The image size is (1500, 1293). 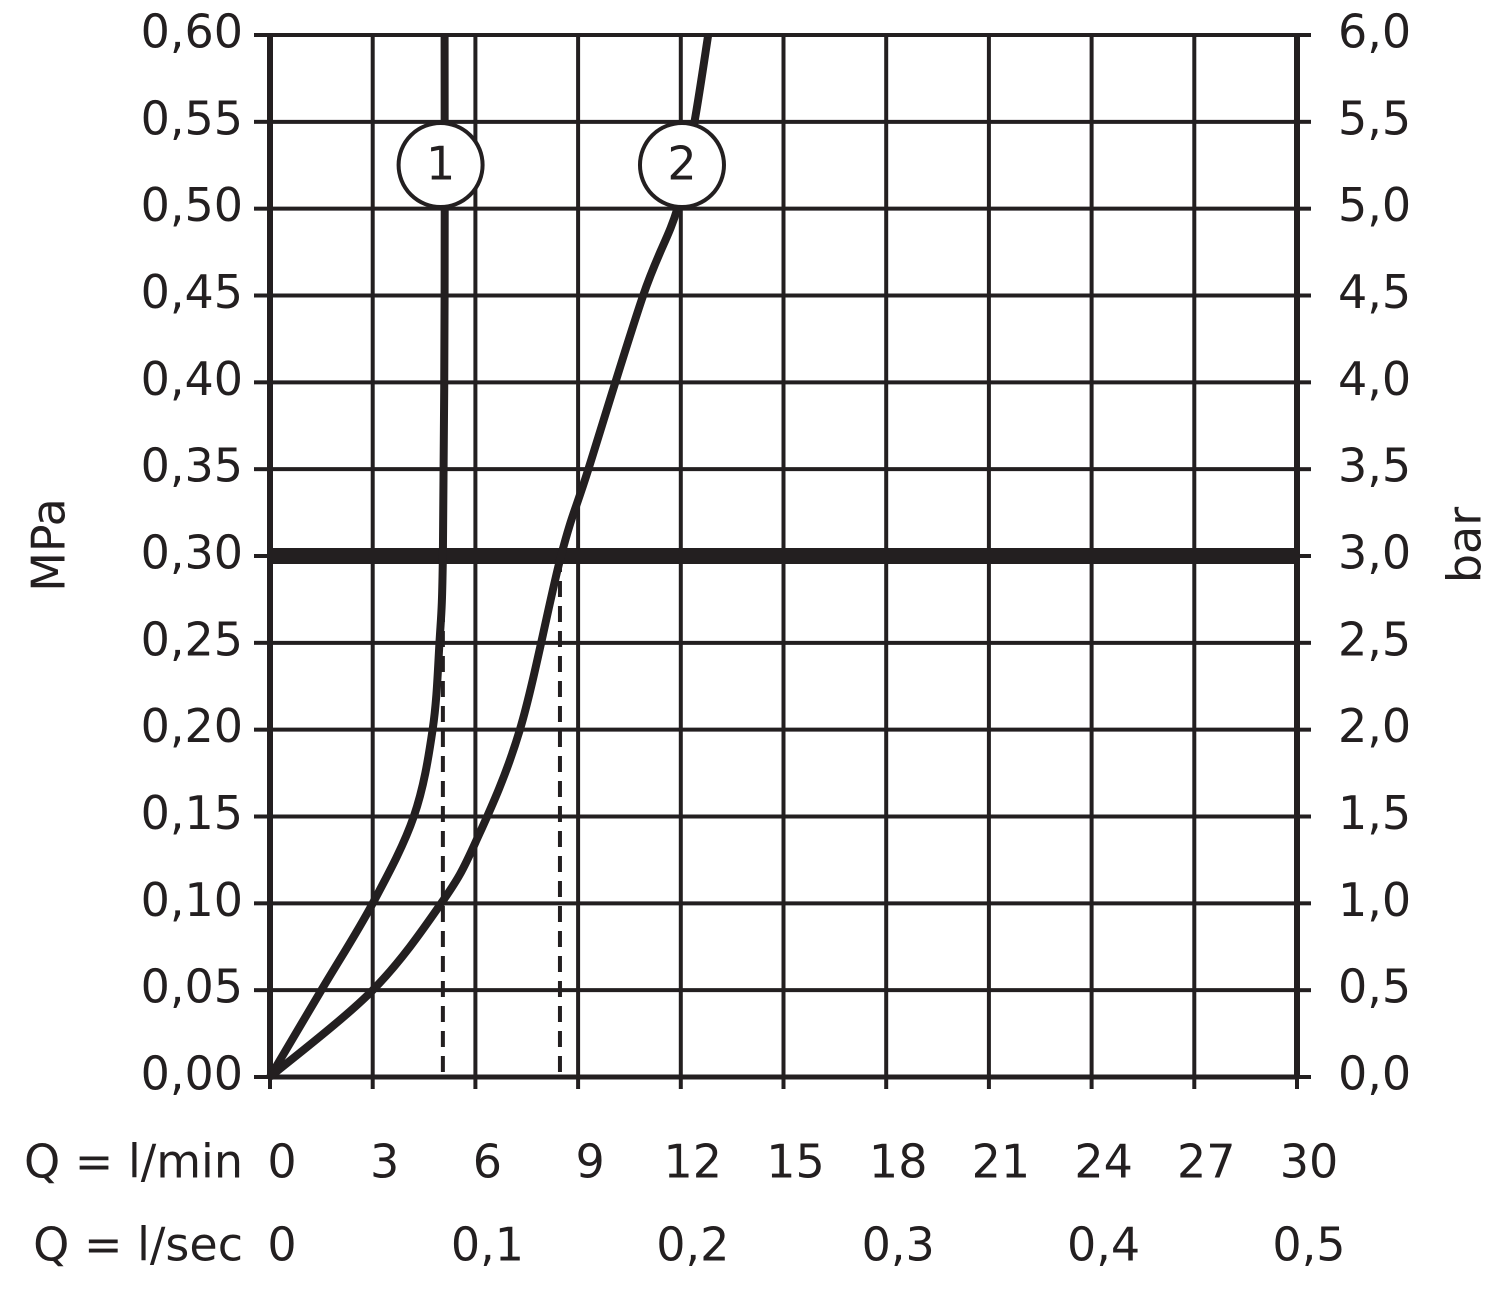 I want to click on y2-tick-label: 0,0, so click(x=1374, y=1074).